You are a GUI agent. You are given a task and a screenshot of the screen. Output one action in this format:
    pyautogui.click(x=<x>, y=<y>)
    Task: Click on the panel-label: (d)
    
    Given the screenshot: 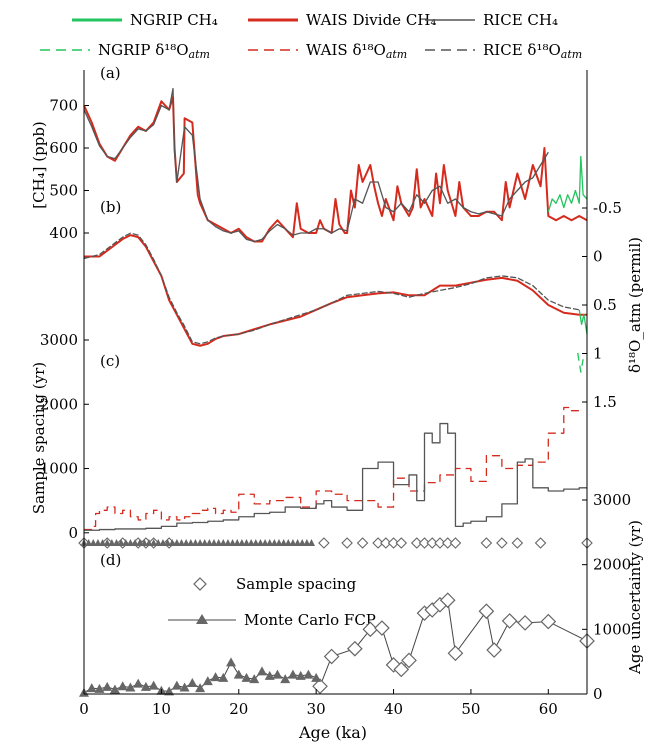 What is the action you would take?
    pyautogui.click(x=110, y=560)
    